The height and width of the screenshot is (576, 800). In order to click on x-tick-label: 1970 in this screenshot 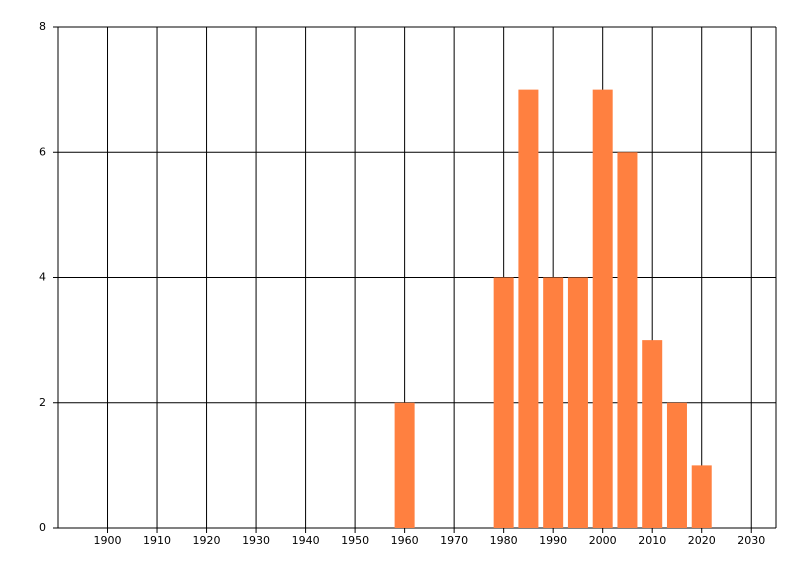, I will do `click(454, 540)`.